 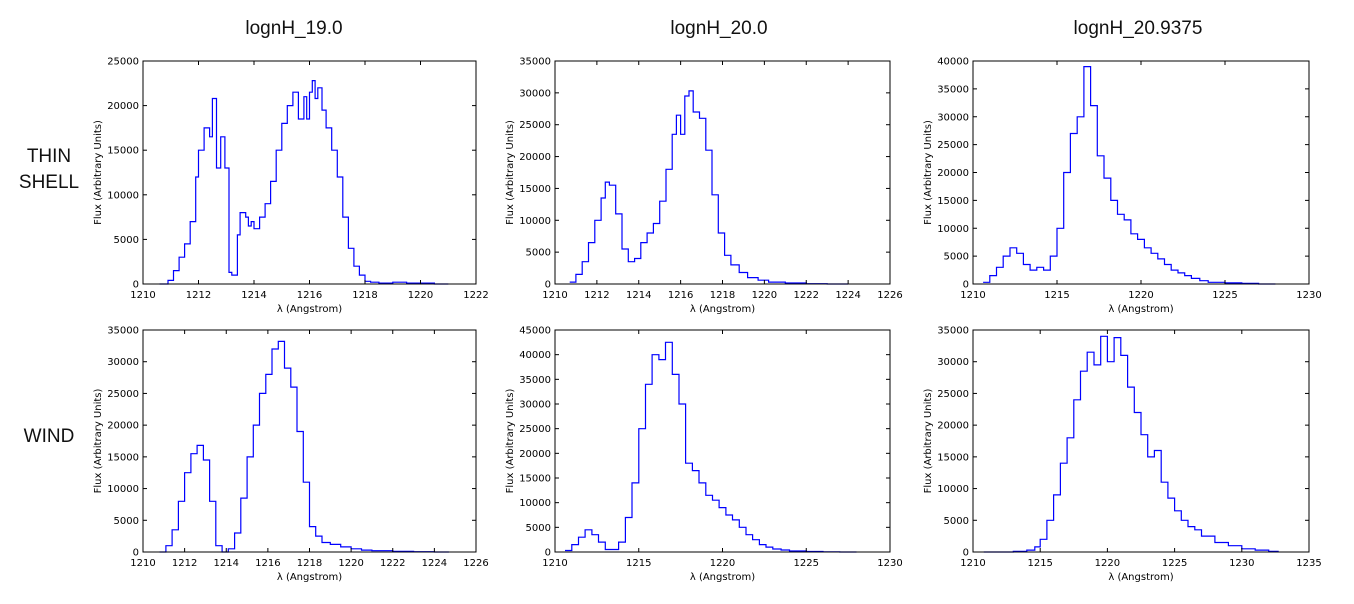 What do you see at coordinates (535, 331) in the screenshot?
I see `y-tick-label: 45000` at bounding box center [535, 331].